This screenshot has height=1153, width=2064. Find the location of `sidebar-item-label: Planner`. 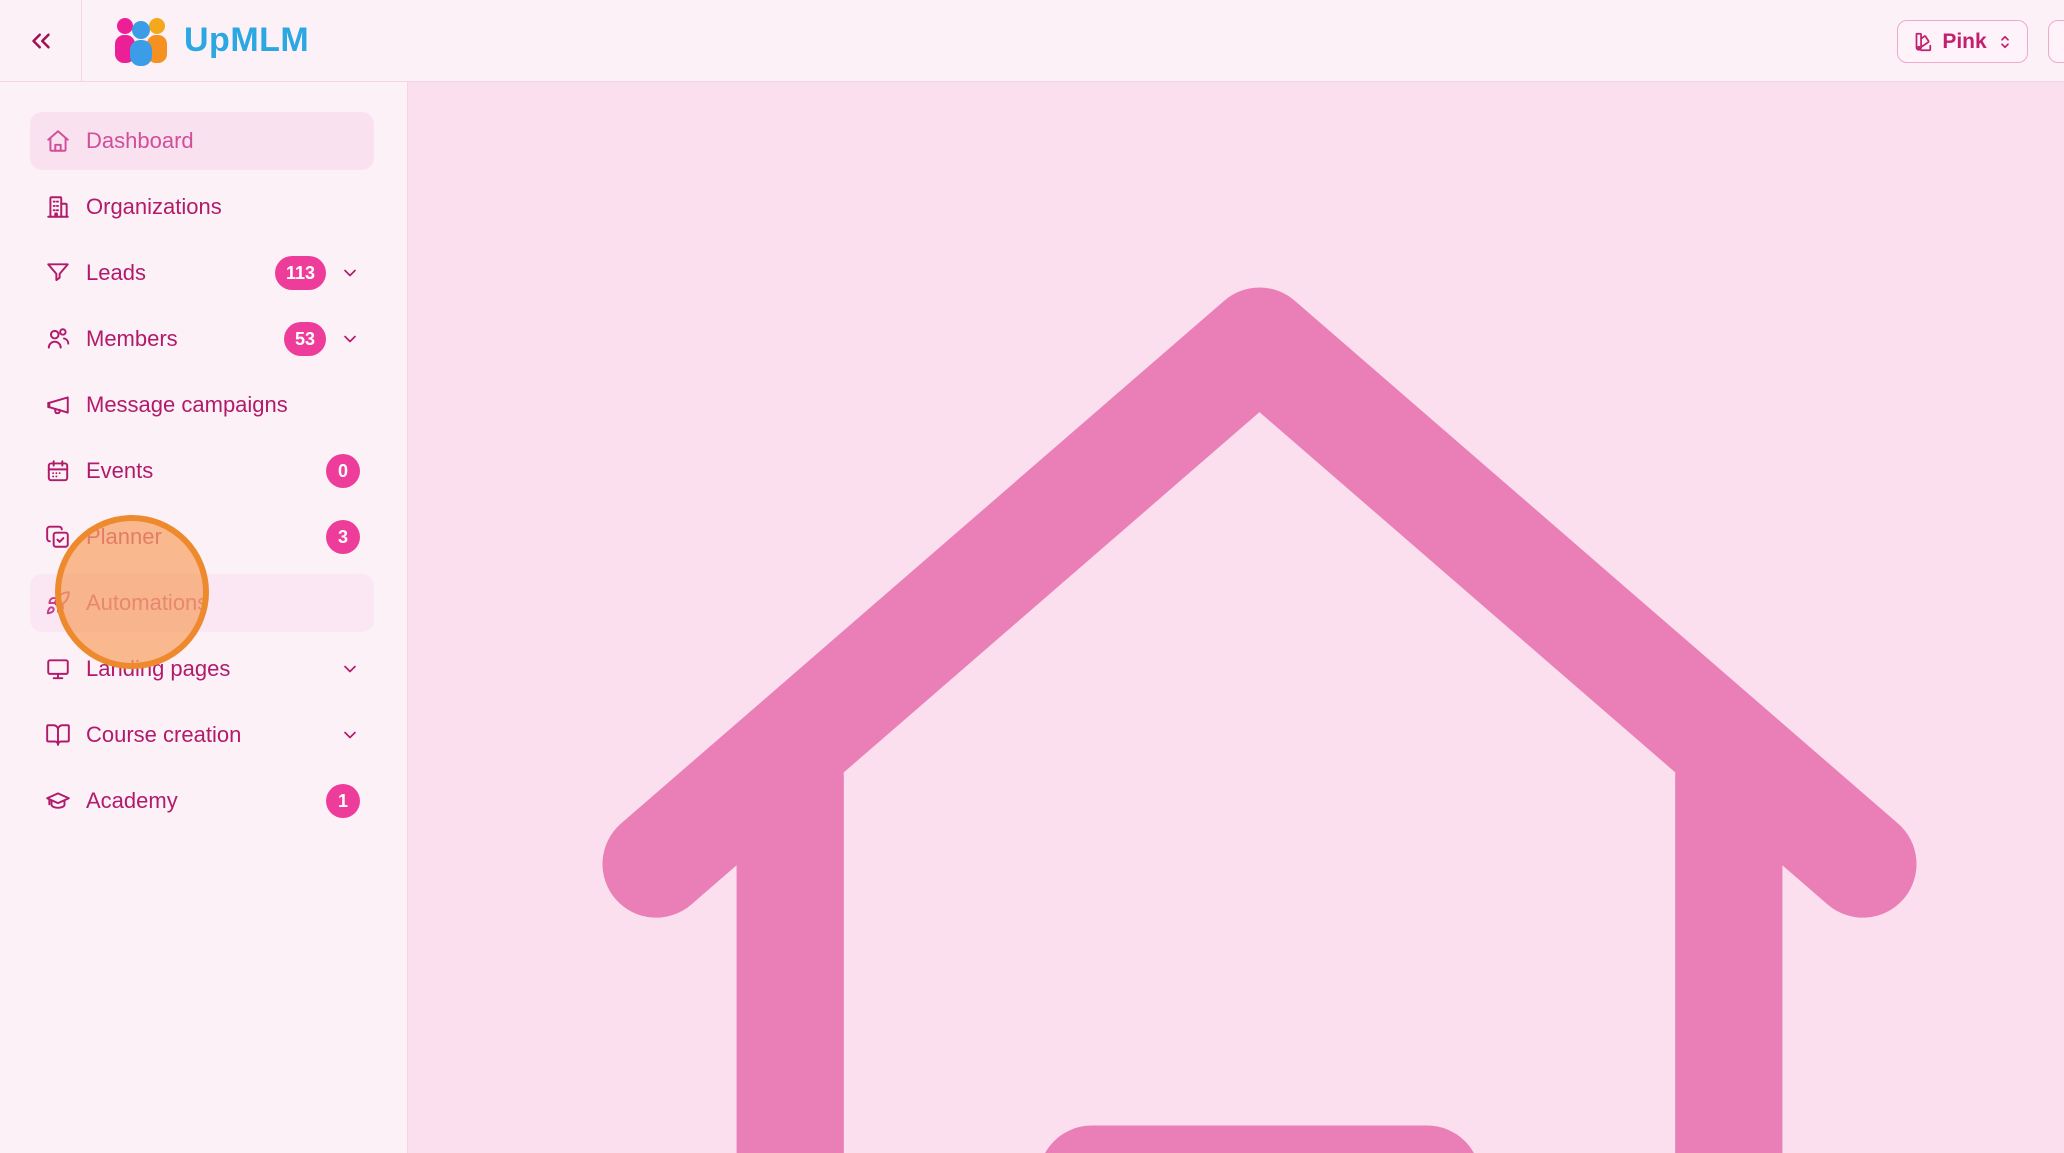

sidebar-item-label: Planner is located at coordinates (124, 536).